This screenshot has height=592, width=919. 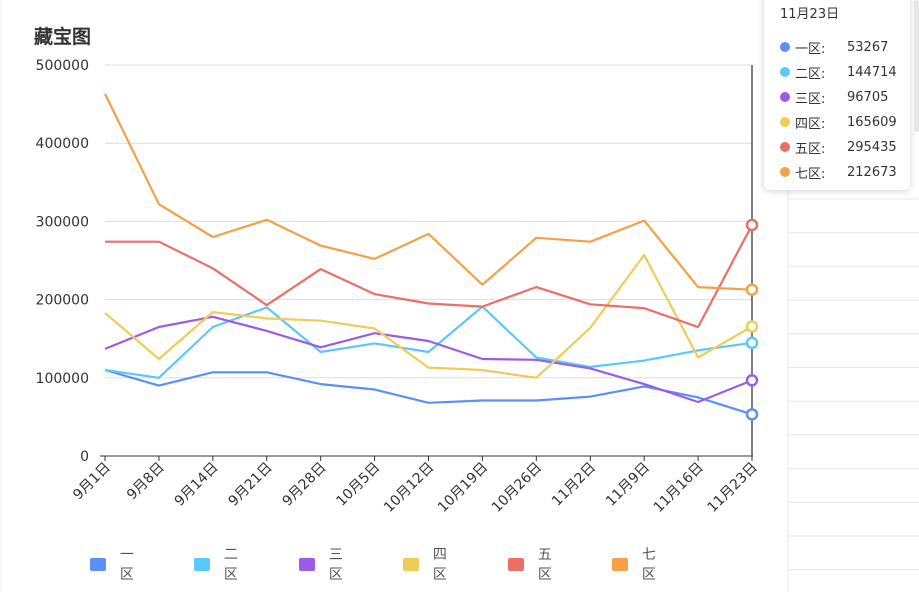 What do you see at coordinates (428, 565) in the screenshot?
I see `legend-item-zone4: 四区` at bounding box center [428, 565].